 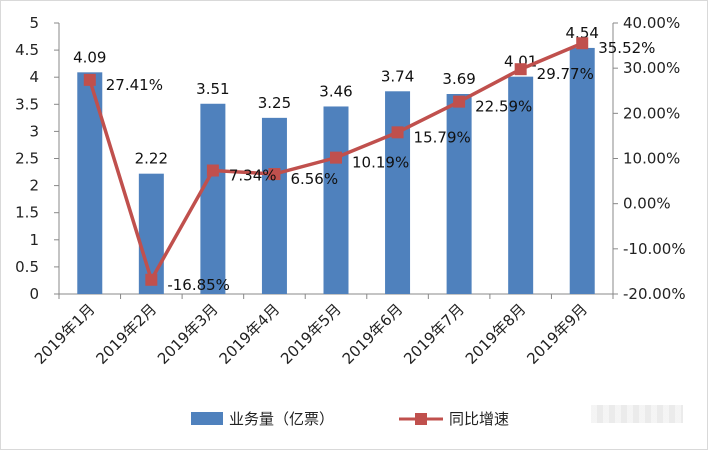 What do you see at coordinates (442, 137) in the screenshot?
I see `line-data-label: 15.79%` at bounding box center [442, 137].